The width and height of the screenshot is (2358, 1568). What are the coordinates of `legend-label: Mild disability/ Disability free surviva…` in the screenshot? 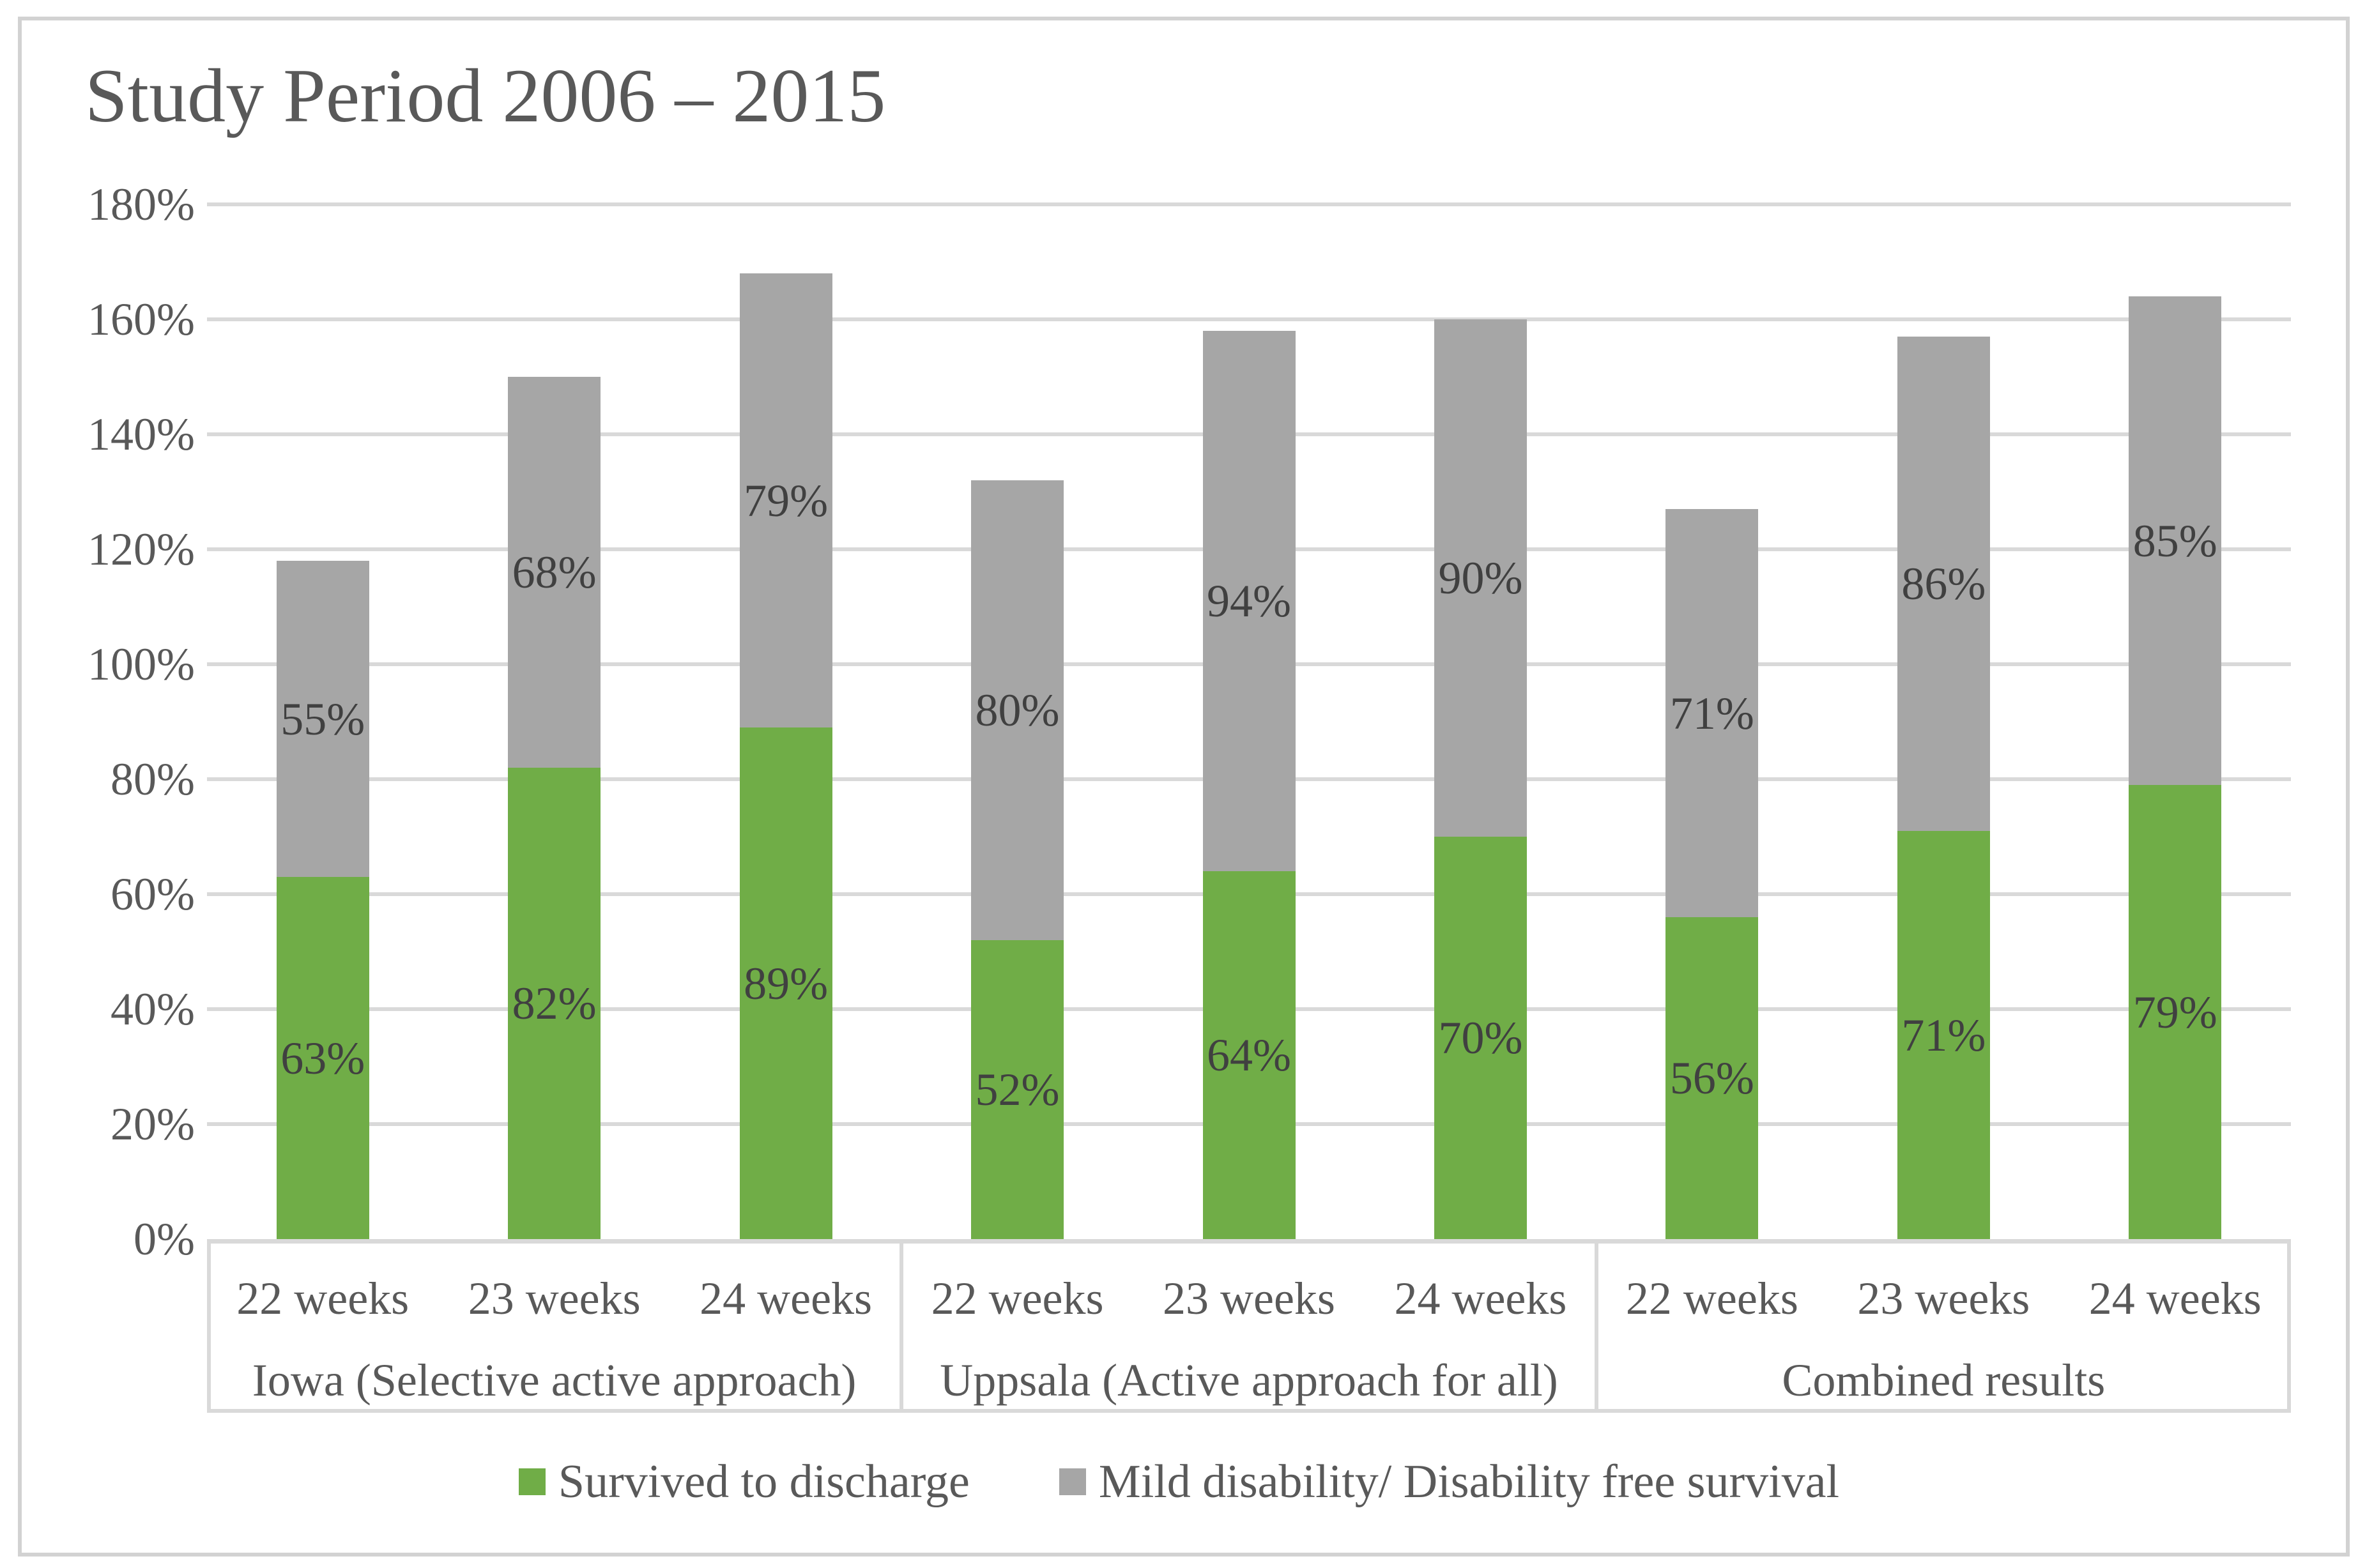 It's located at (1469, 1482).